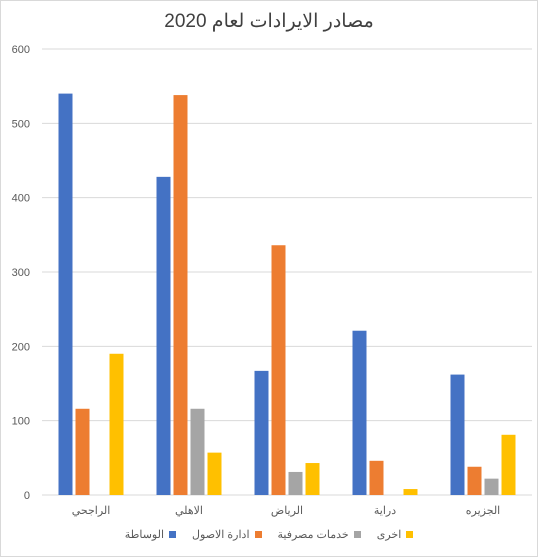  I want to click on legend-item: خدمات مصرفية, so click(319, 534).